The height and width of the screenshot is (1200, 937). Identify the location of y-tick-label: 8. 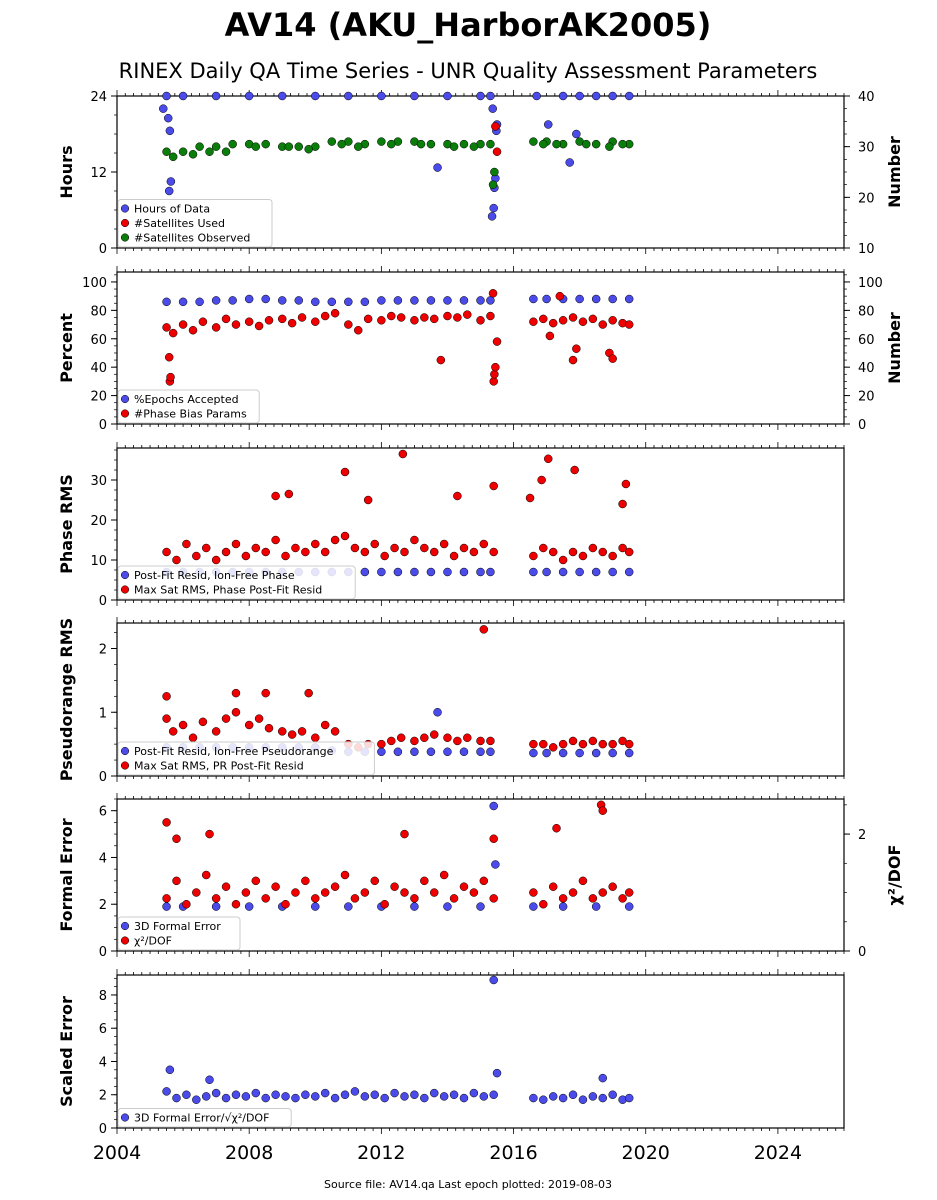
(103, 996).